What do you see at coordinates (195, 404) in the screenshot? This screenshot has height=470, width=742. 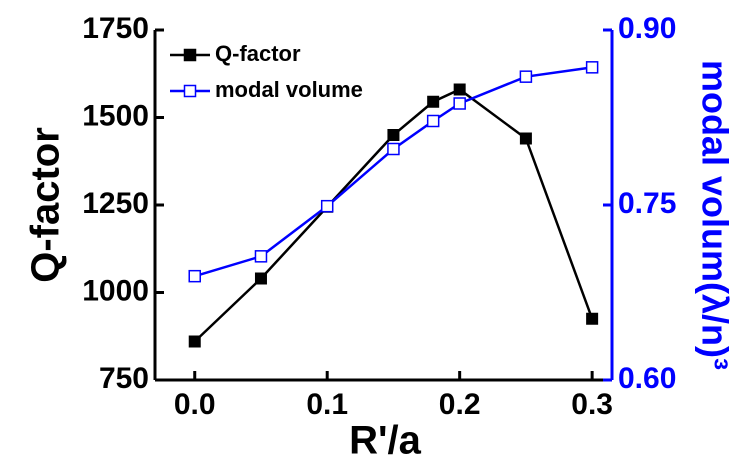 I see `x-tick-label: 0.0` at bounding box center [195, 404].